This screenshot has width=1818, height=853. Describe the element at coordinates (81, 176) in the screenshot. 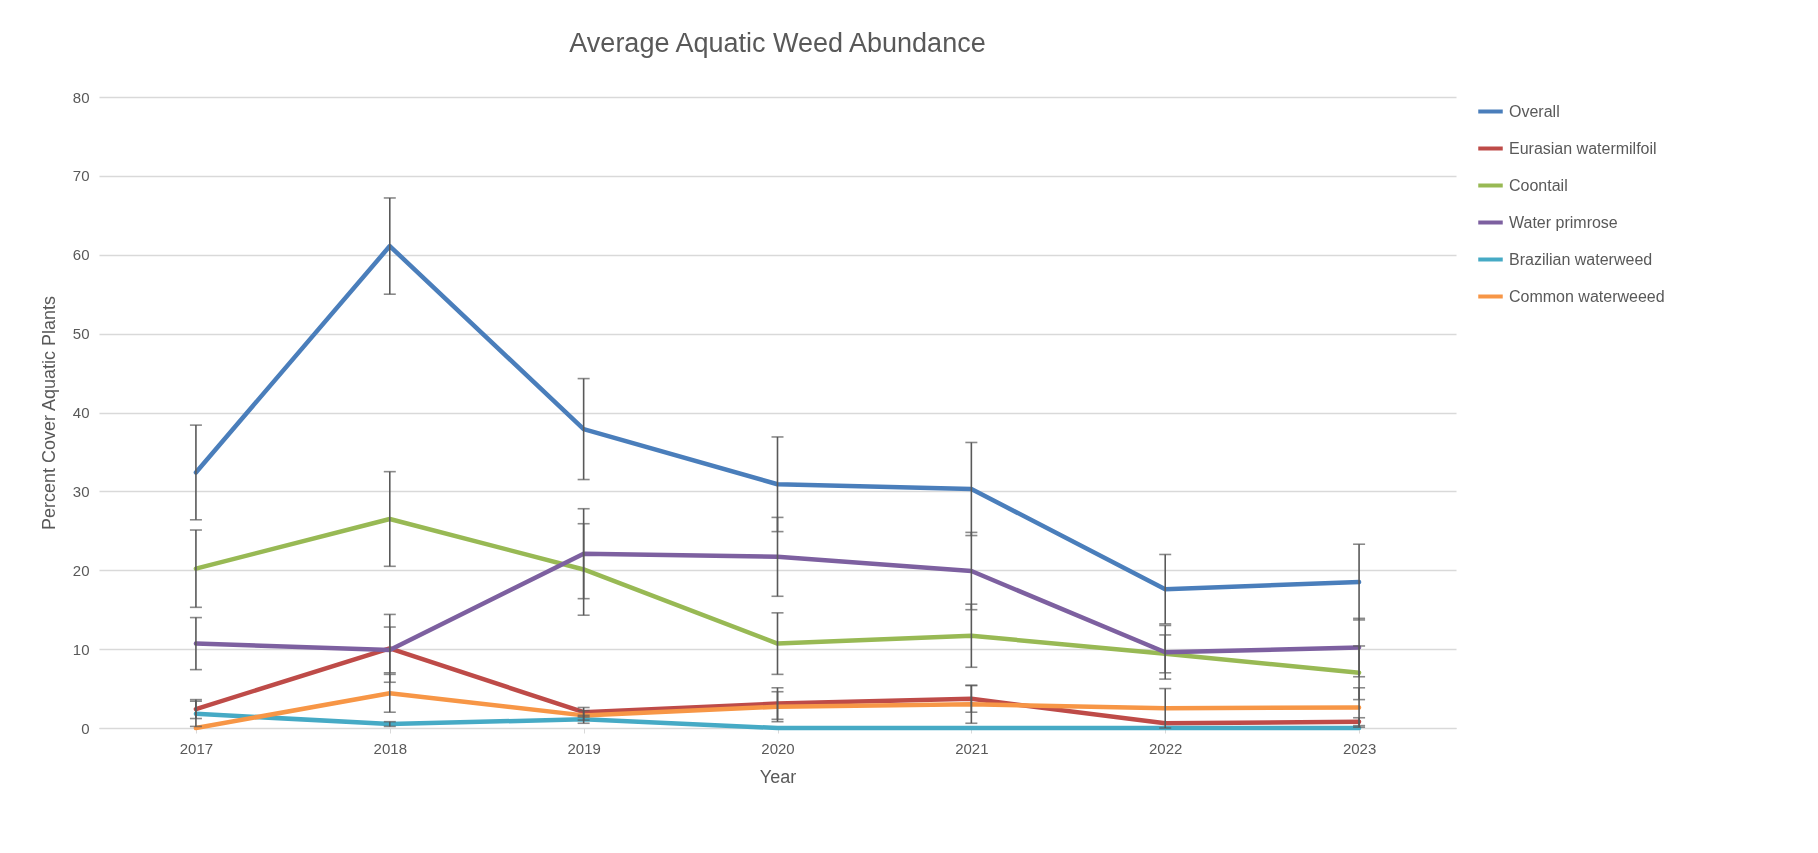

I see `y-tick-label: 70` at that location.